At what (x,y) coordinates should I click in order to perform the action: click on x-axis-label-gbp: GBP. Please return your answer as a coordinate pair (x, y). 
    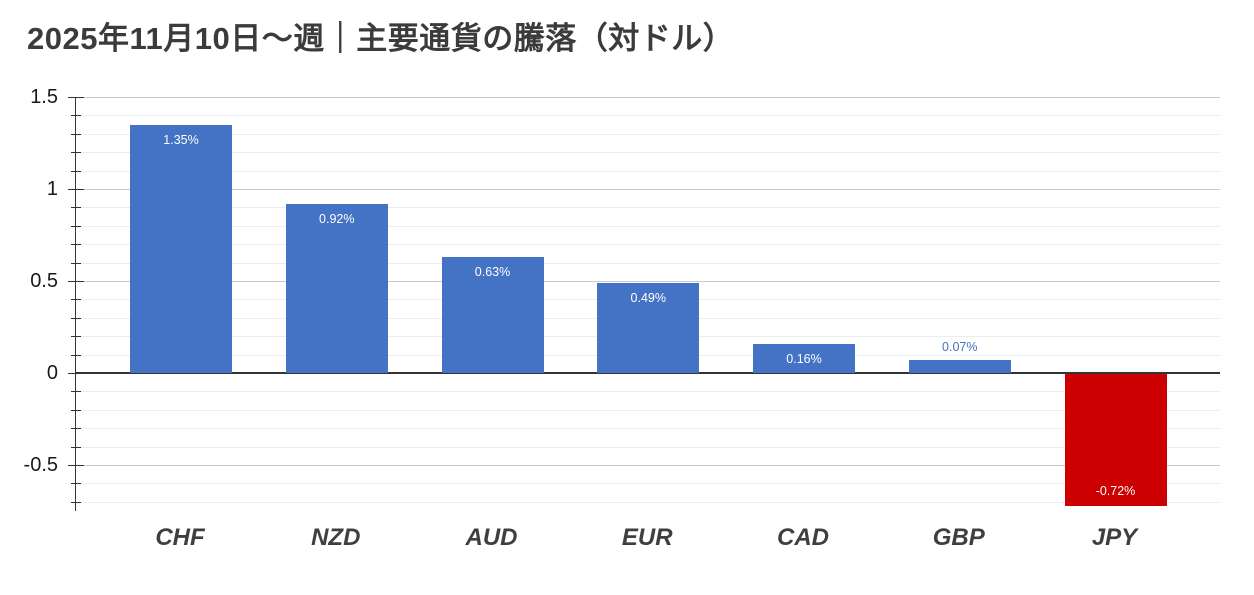
    Looking at the image, I should click on (958, 537).